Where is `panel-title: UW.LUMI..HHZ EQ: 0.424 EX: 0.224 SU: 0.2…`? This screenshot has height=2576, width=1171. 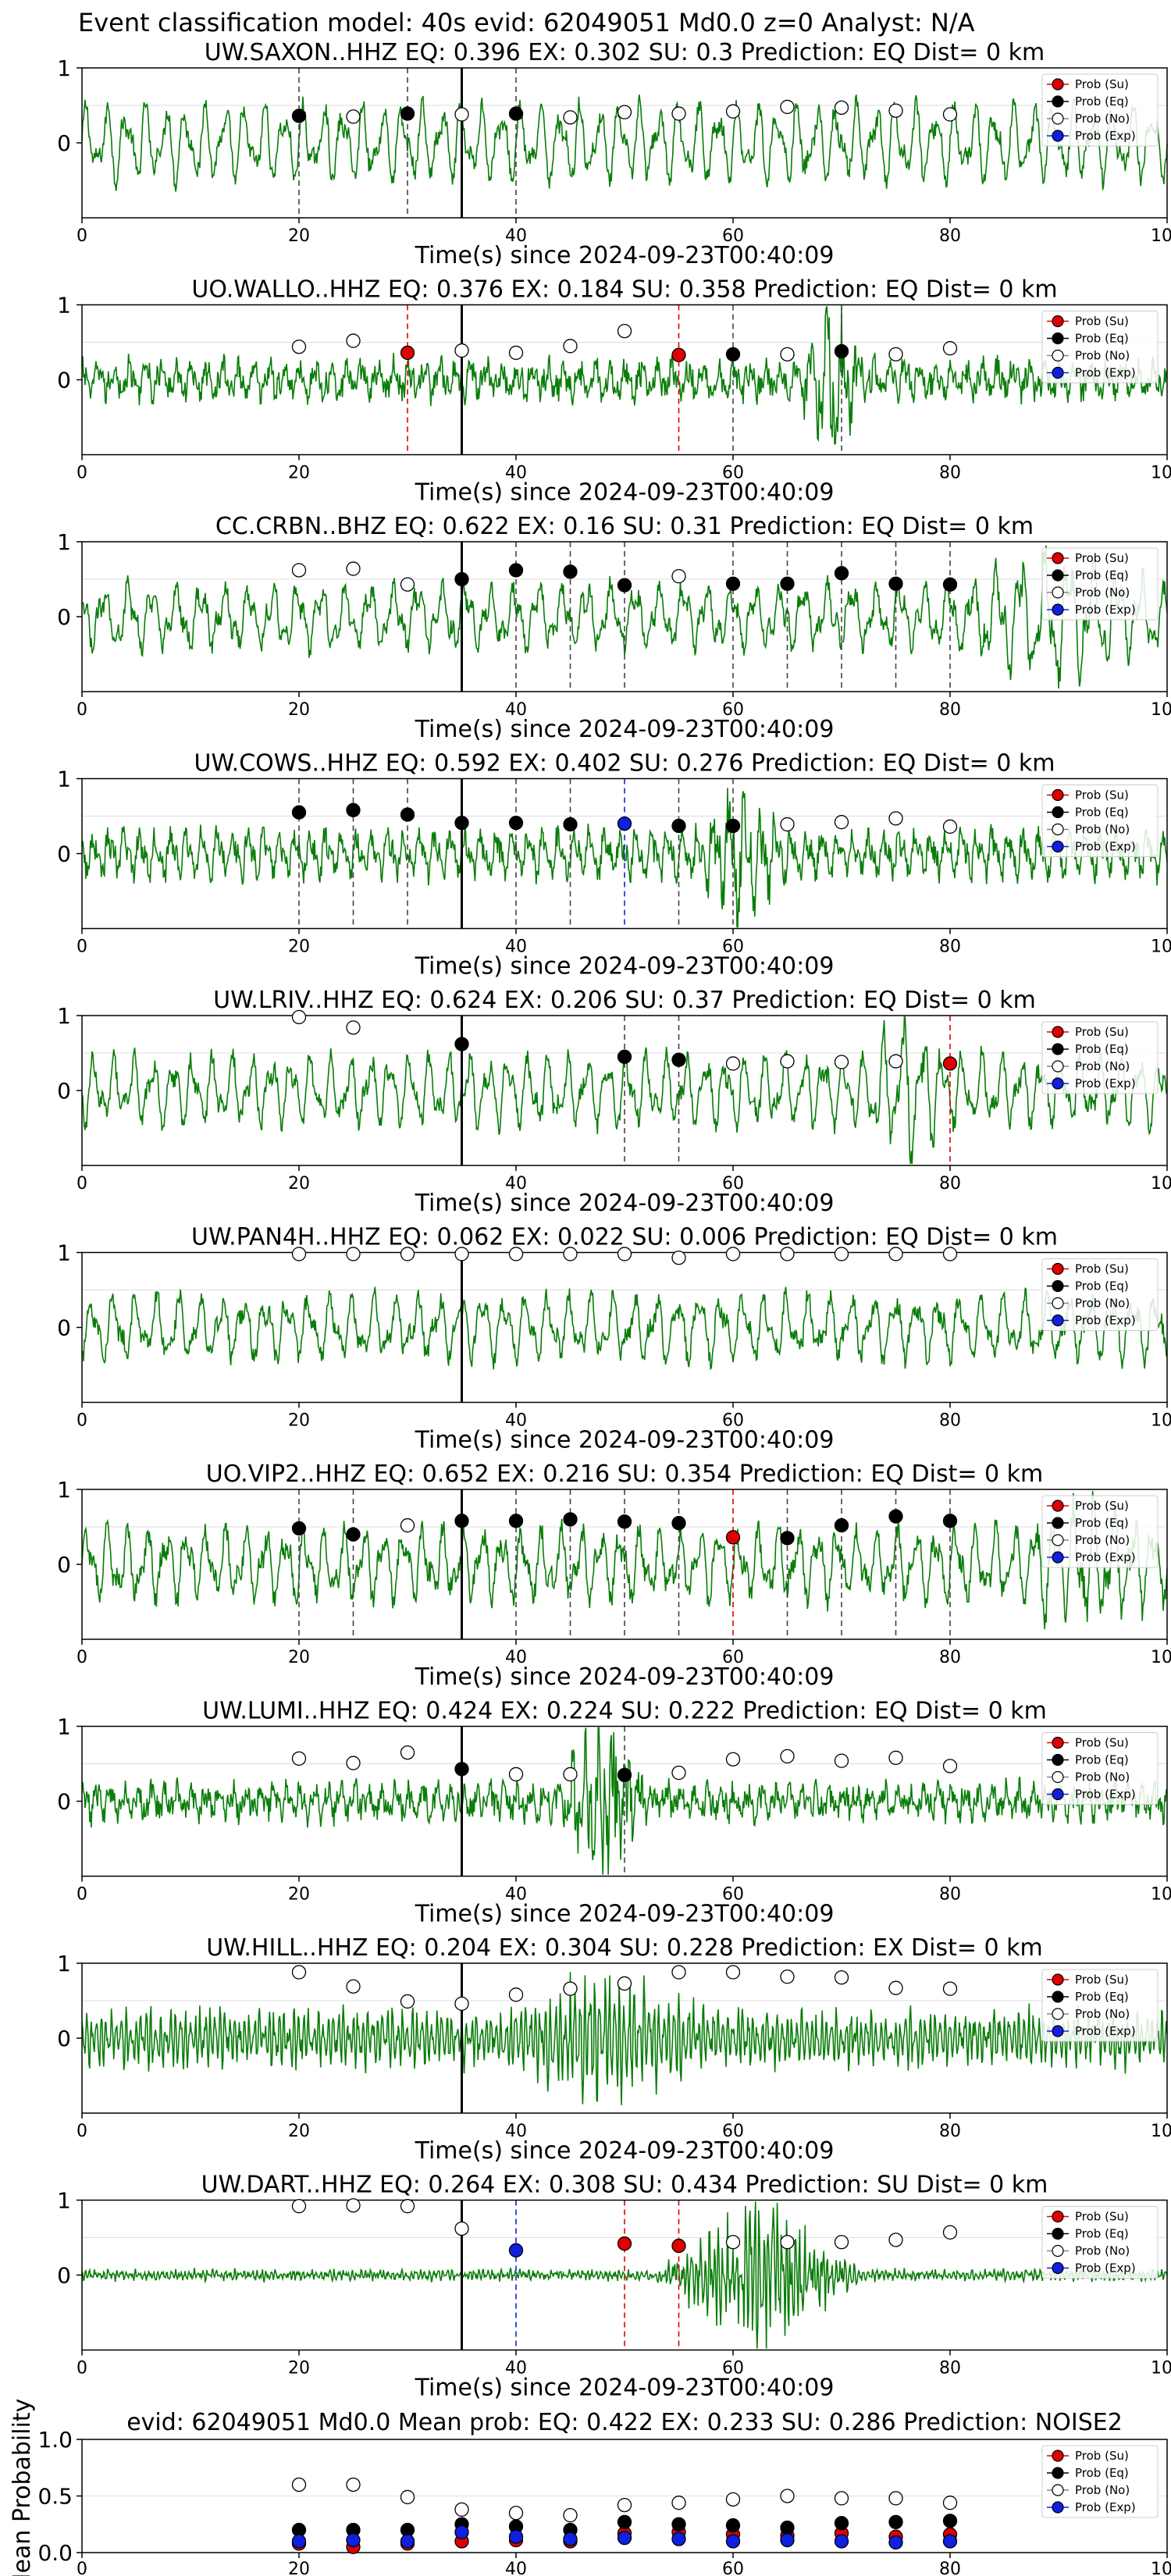 panel-title: UW.LUMI..HHZ EQ: 0.424 EX: 0.224 SU: 0.2… is located at coordinates (624, 1711).